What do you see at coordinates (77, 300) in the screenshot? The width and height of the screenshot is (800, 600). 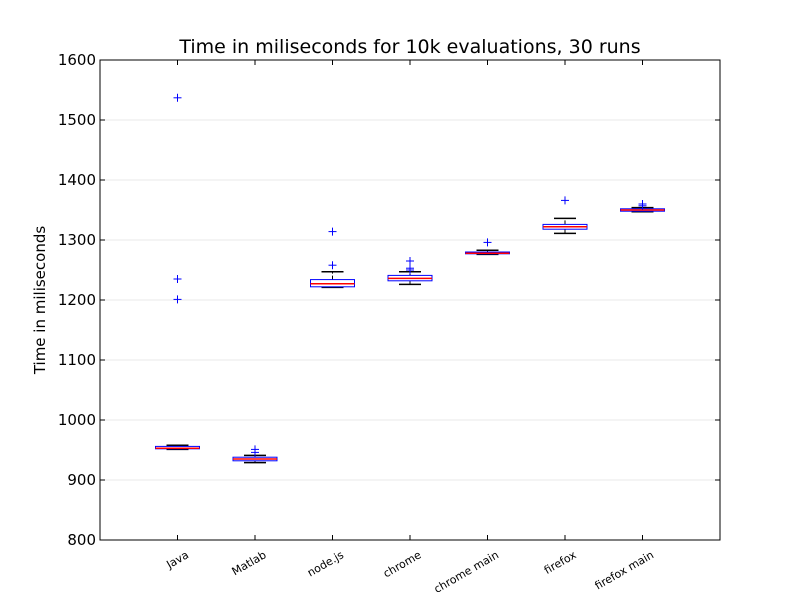 I see `y-tick-label: 1200` at bounding box center [77, 300].